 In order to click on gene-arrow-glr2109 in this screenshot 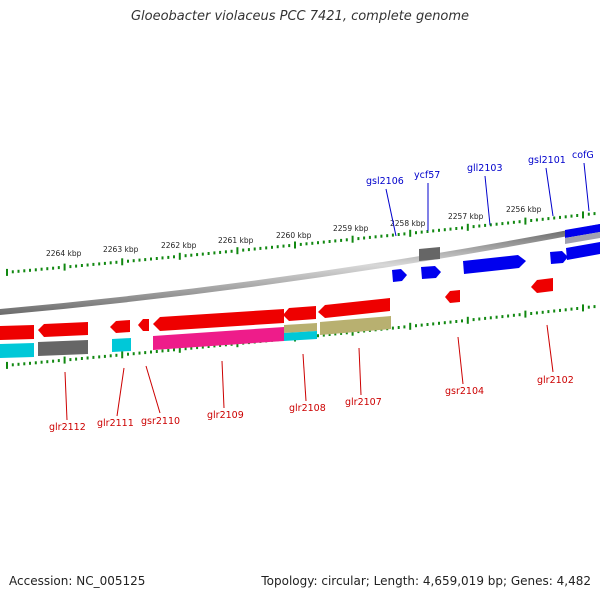, I will do `click(218, 320)`.